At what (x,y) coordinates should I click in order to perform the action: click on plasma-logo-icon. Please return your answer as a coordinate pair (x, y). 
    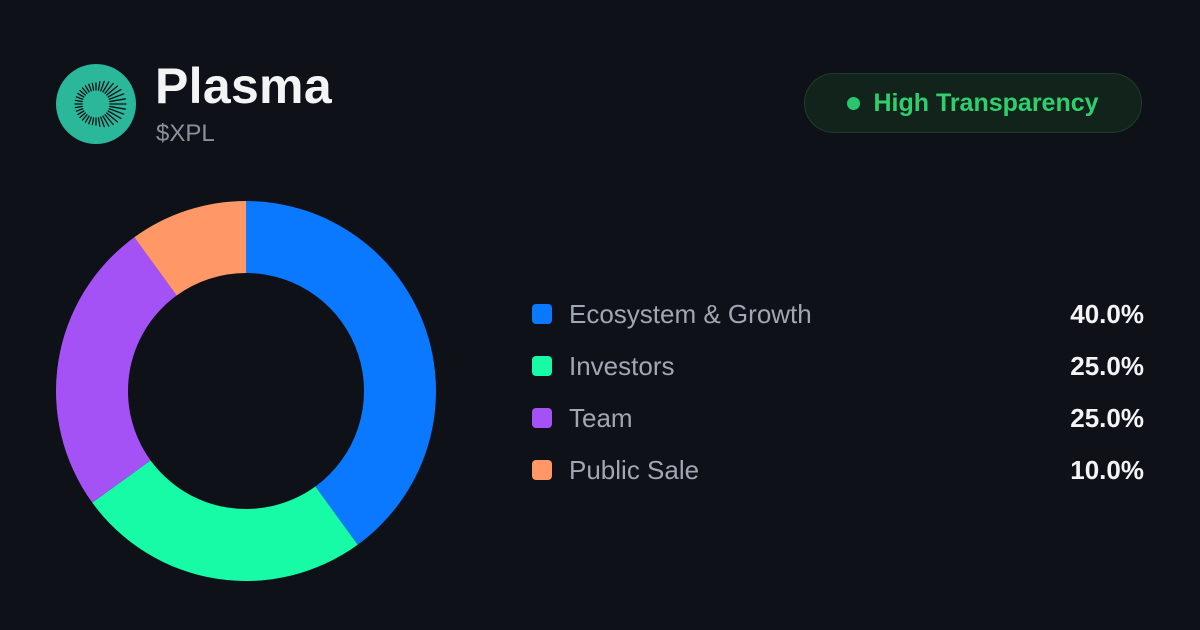
    Looking at the image, I should click on (96, 104).